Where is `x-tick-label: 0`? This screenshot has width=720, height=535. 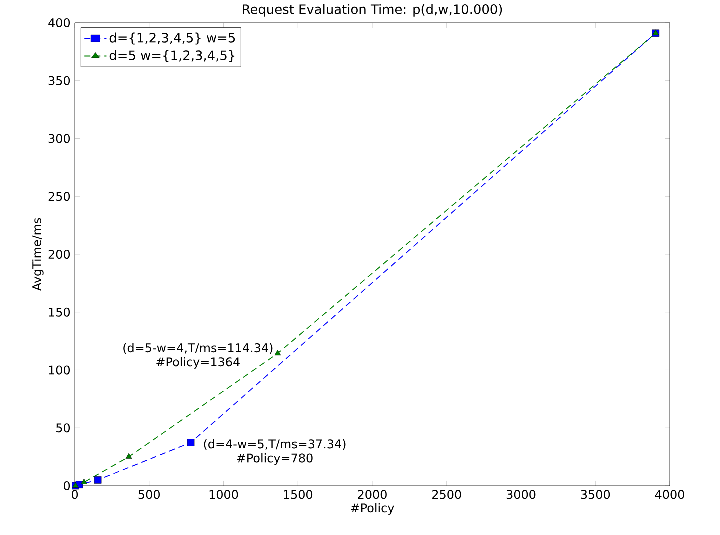
x-tick-label: 0 is located at coordinates (75, 495).